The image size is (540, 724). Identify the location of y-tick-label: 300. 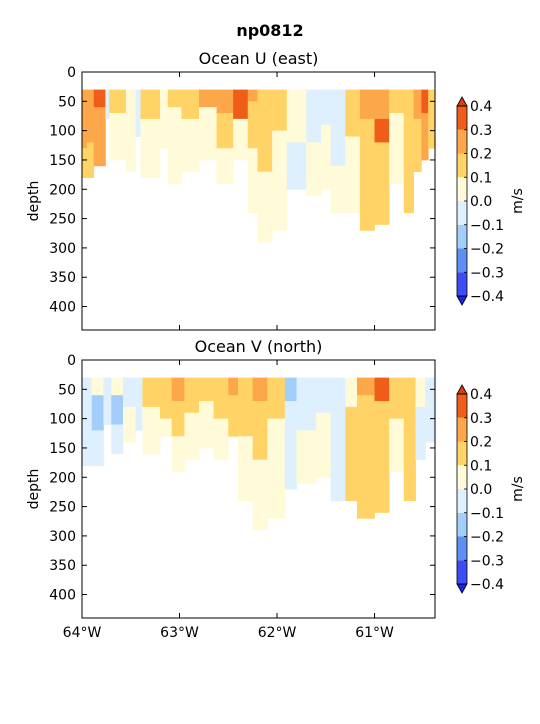
(62, 537).